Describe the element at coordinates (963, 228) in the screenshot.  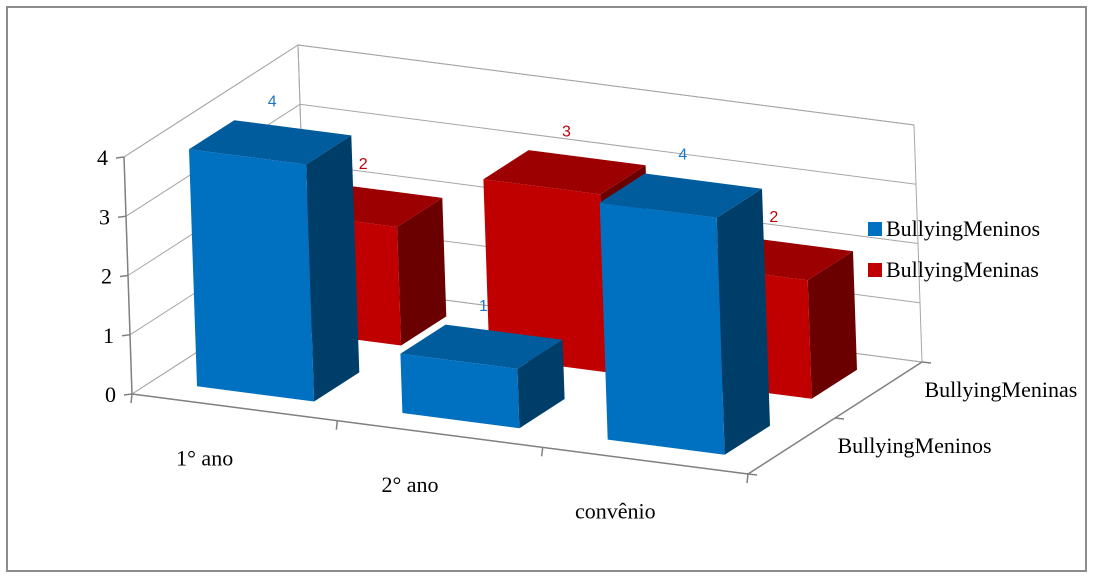
I see `legend-label: BullyingMeninos` at that location.